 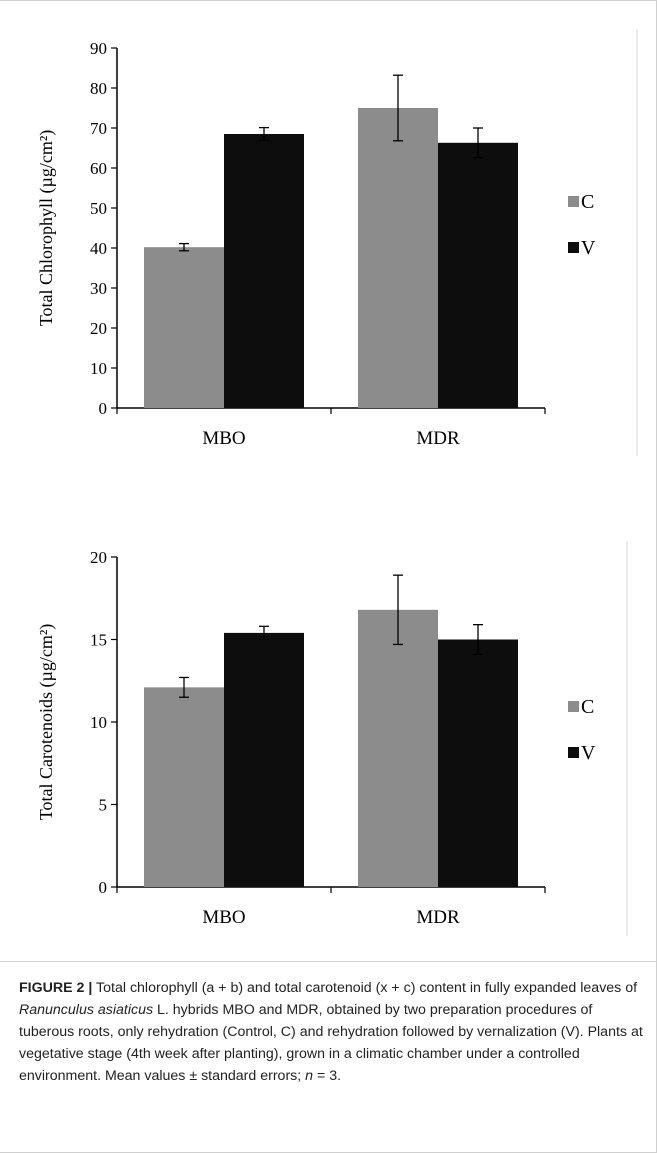 I want to click on y-axis-label: Total Carotenoids (µg/cm²), so click(x=46, y=722).